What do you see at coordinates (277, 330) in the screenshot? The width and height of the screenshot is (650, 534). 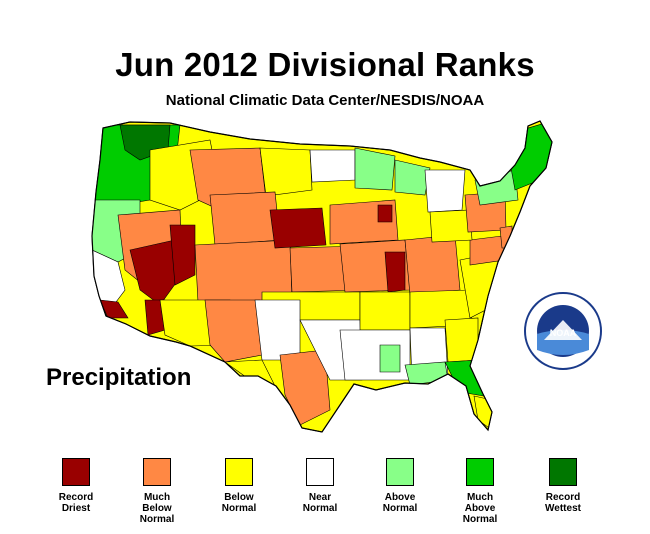 I see `region-texas-north-white` at bounding box center [277, 330].